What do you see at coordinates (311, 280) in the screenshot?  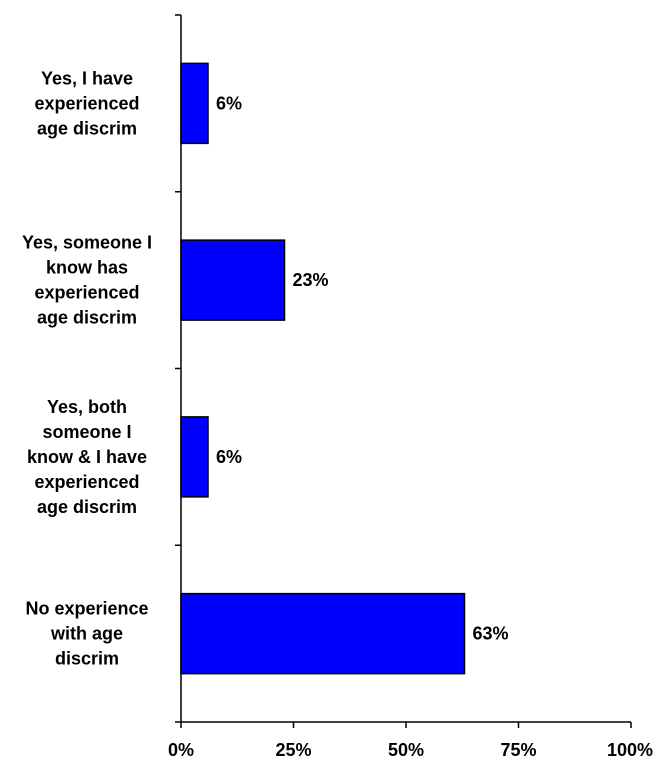 I see `data-label: 23%` at bounding box center [311, 280].